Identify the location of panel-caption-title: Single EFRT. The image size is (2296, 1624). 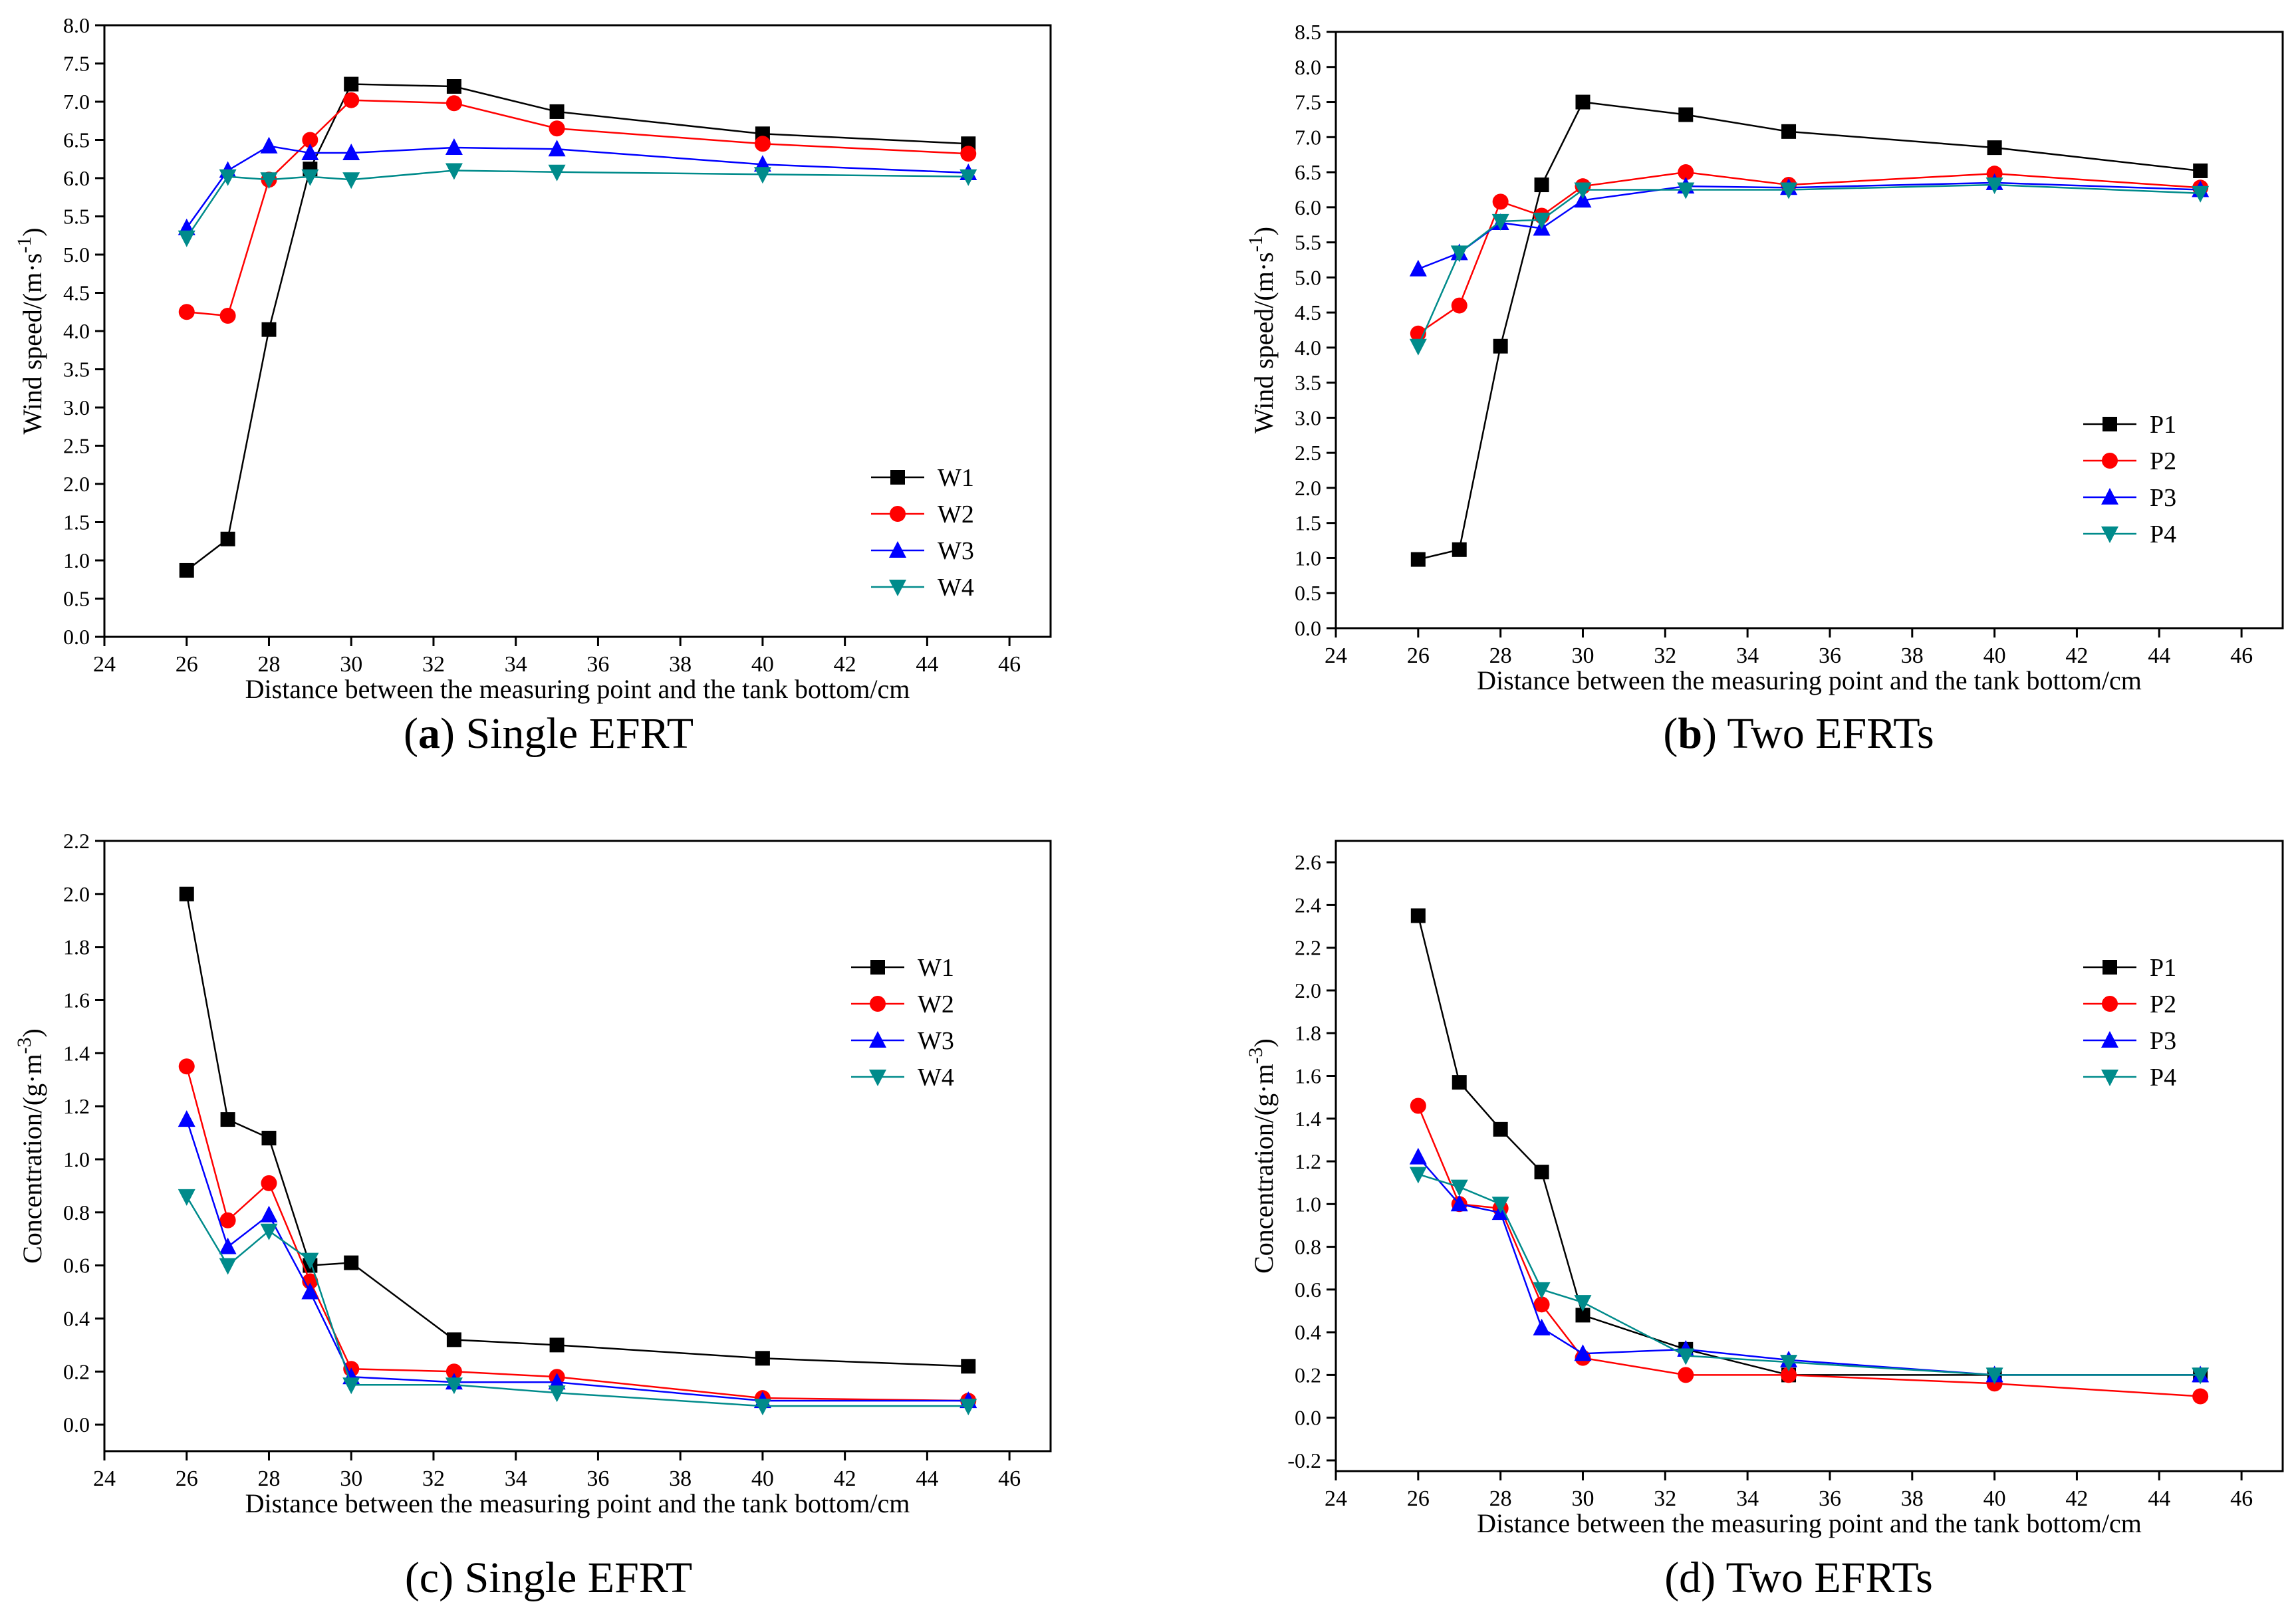
(575, 734).